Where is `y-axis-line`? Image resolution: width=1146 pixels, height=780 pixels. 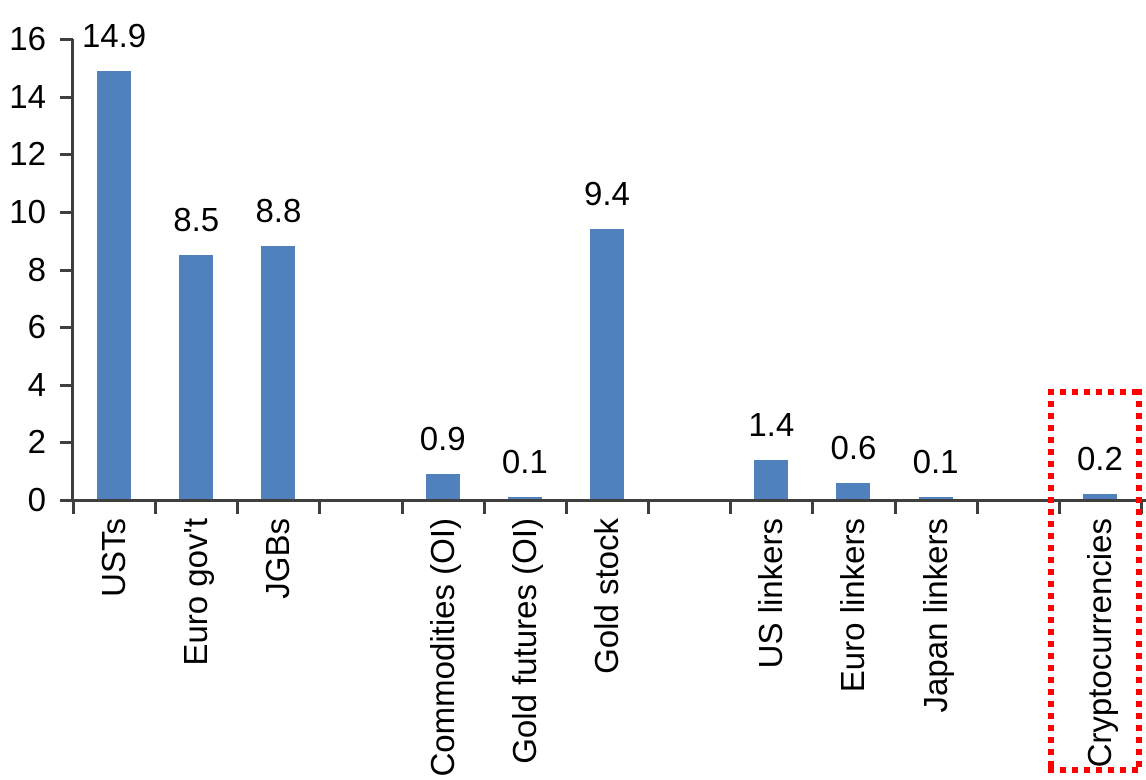 y-axis-line is located at coordinates (72, 270).